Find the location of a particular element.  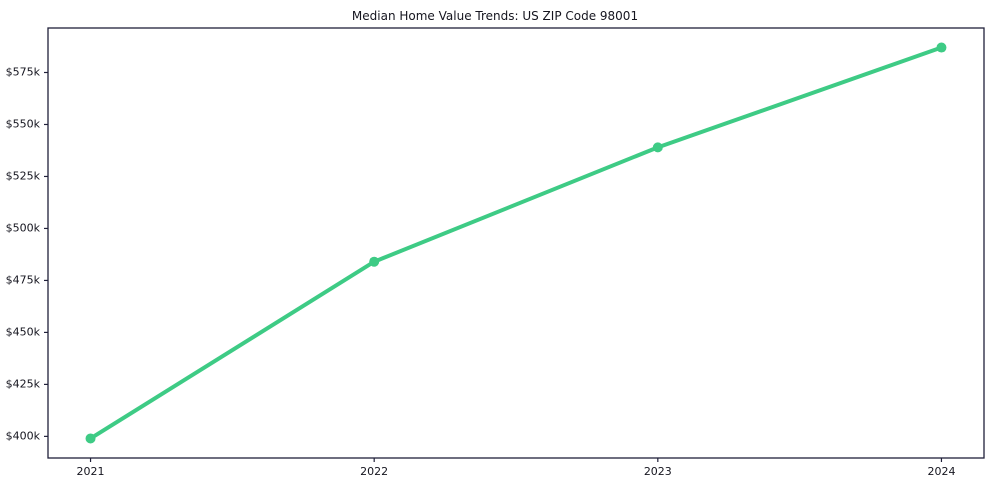

x-tick-label: 2021 is located at coordinates (91, 471).